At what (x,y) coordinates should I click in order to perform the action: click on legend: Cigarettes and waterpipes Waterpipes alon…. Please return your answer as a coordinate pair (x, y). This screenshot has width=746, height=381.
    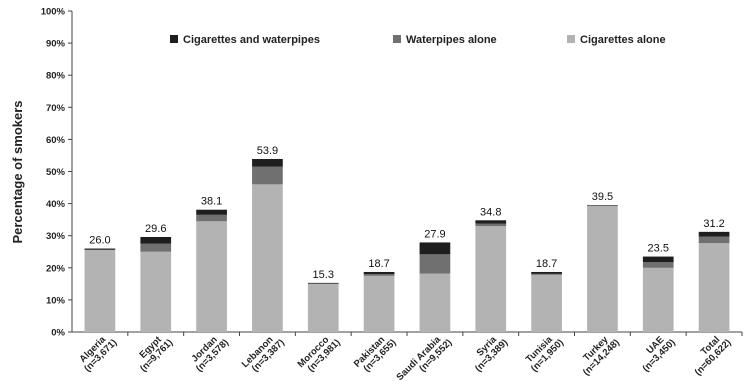
    Looking at the image, I should click on (418, 40).